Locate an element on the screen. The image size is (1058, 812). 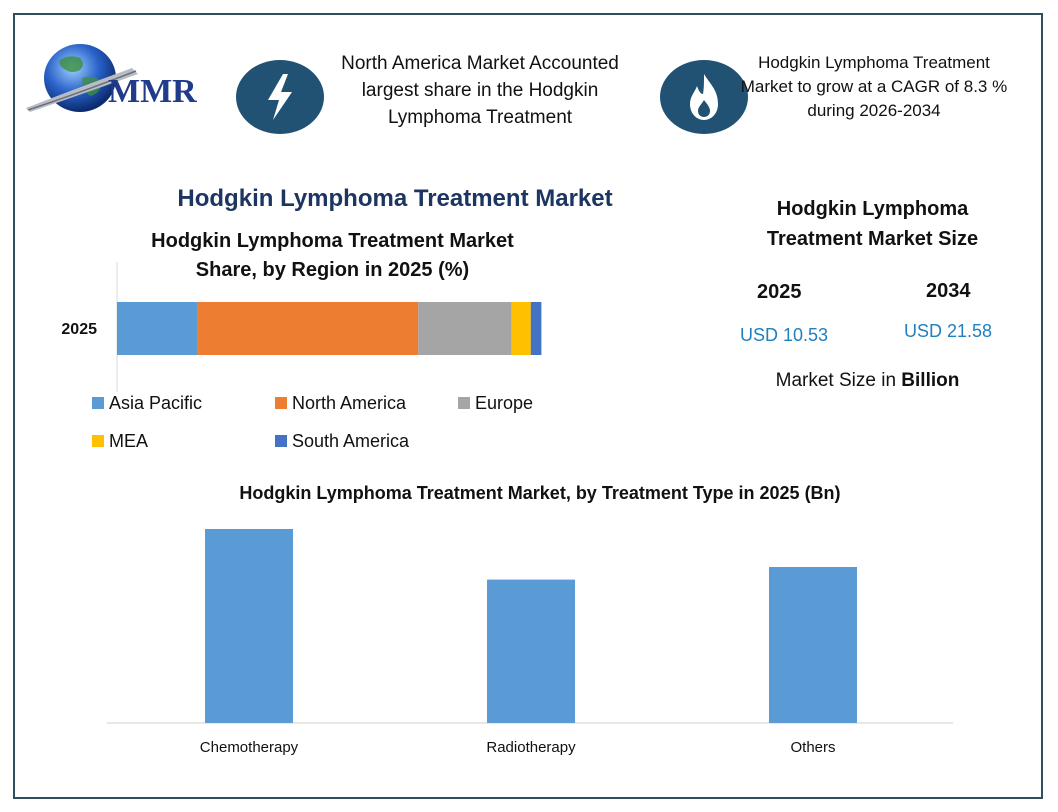
legend-swatch-south-america is located at coordinates (281, 441).